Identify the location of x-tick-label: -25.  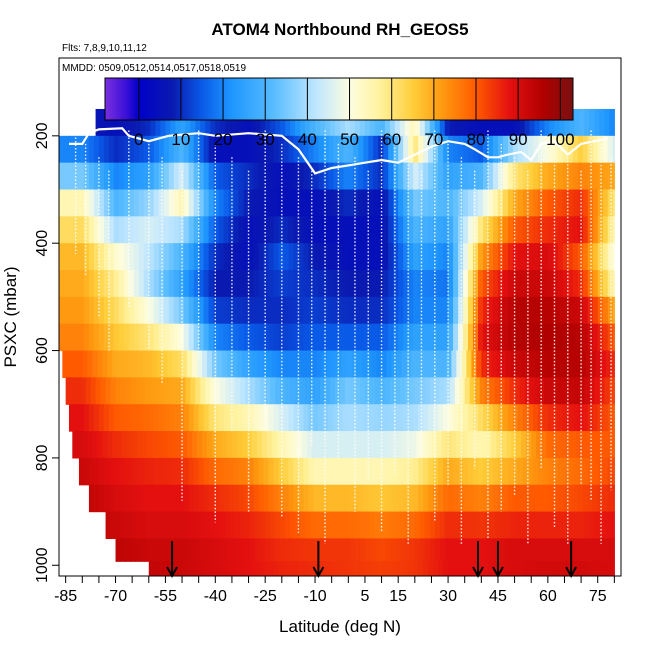
(265, 596).